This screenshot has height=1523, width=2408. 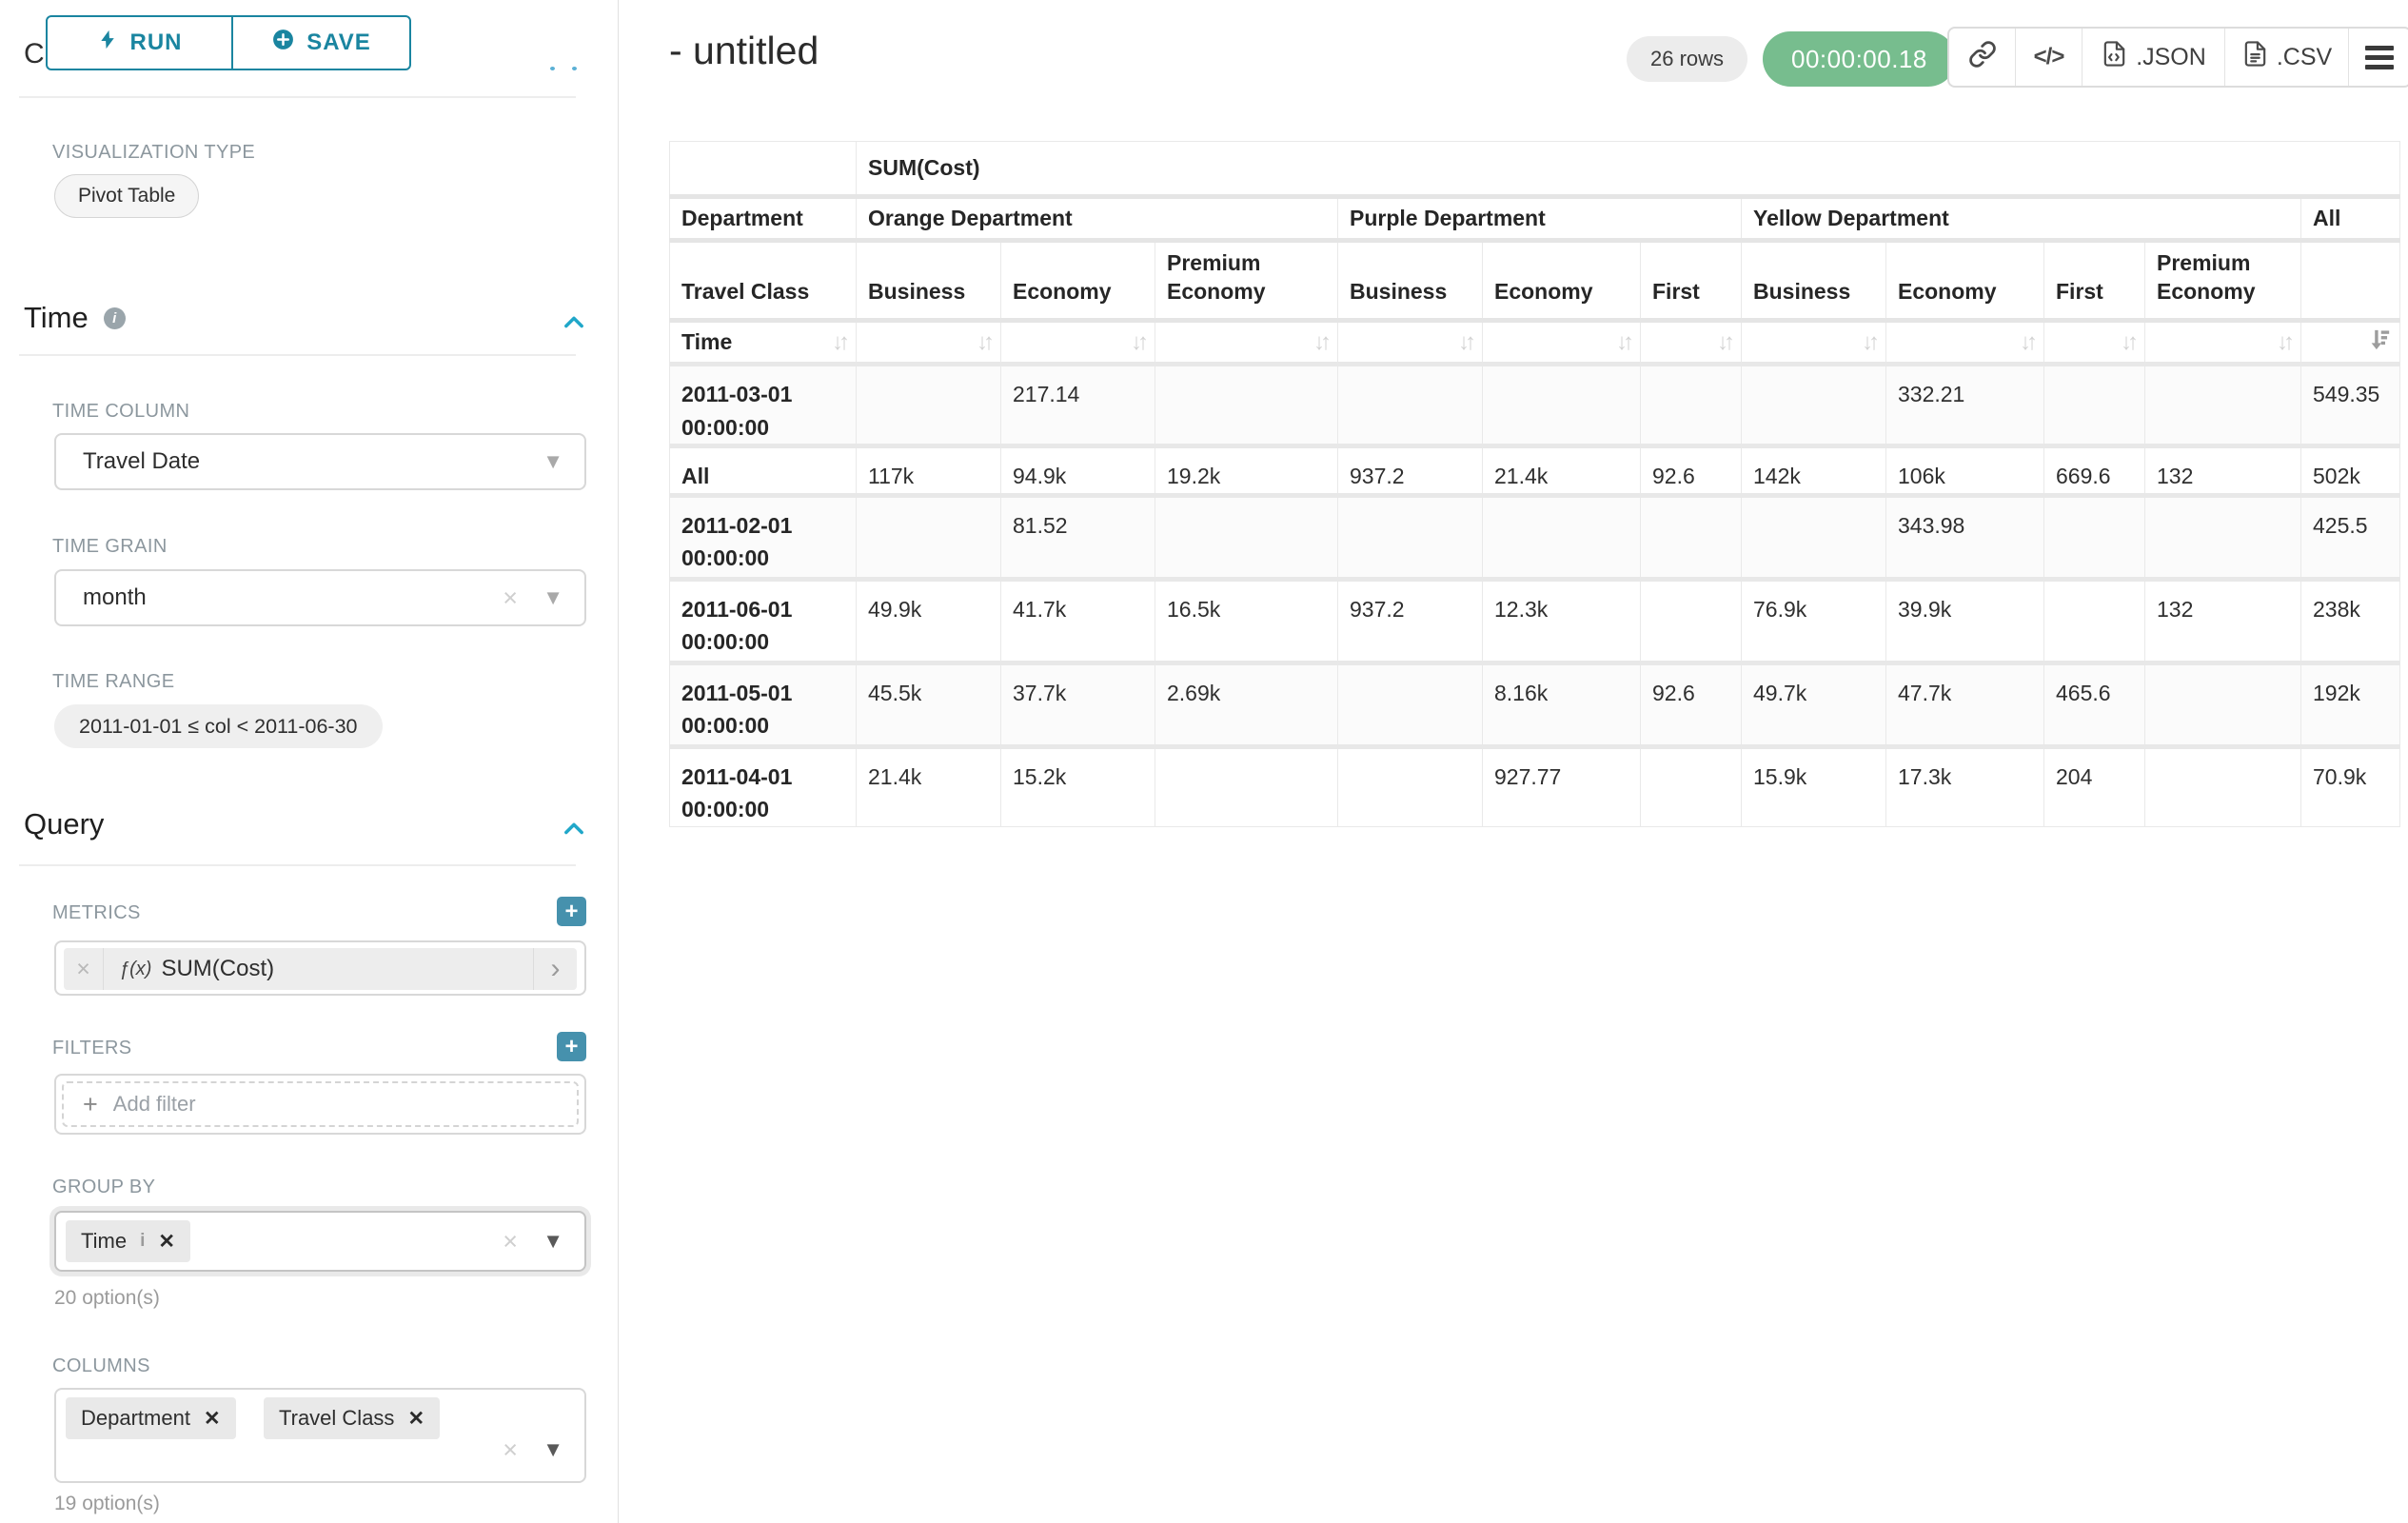 What do you see at coordinates (84, 969) in the screenshot?
I see `remove-metric-icon: ×` at bounding box center [84, 969].